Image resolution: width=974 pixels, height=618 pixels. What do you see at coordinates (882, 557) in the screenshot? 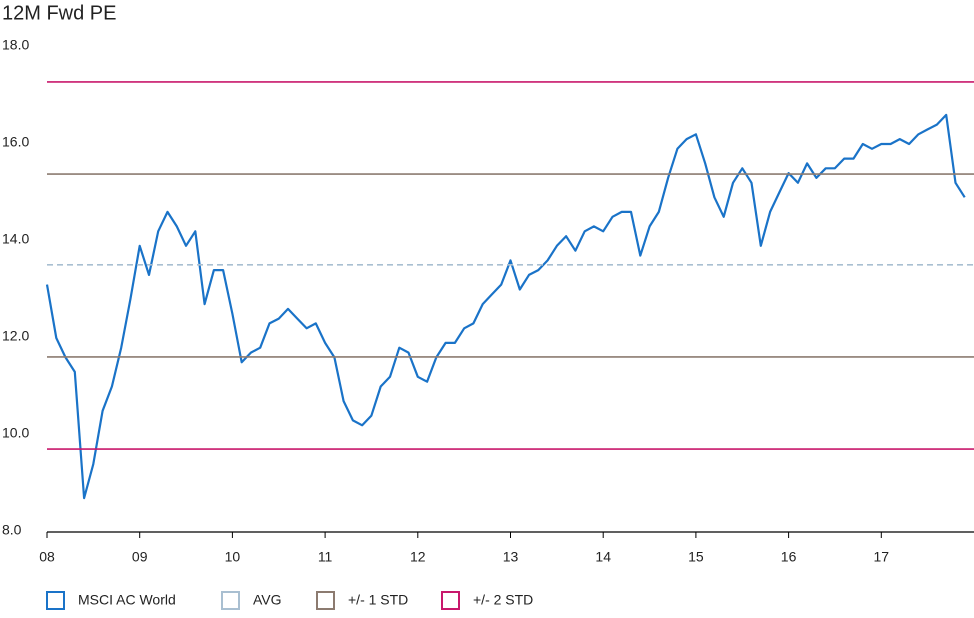
I see `x-tick-label: 17` at bounding box center [882, 557].